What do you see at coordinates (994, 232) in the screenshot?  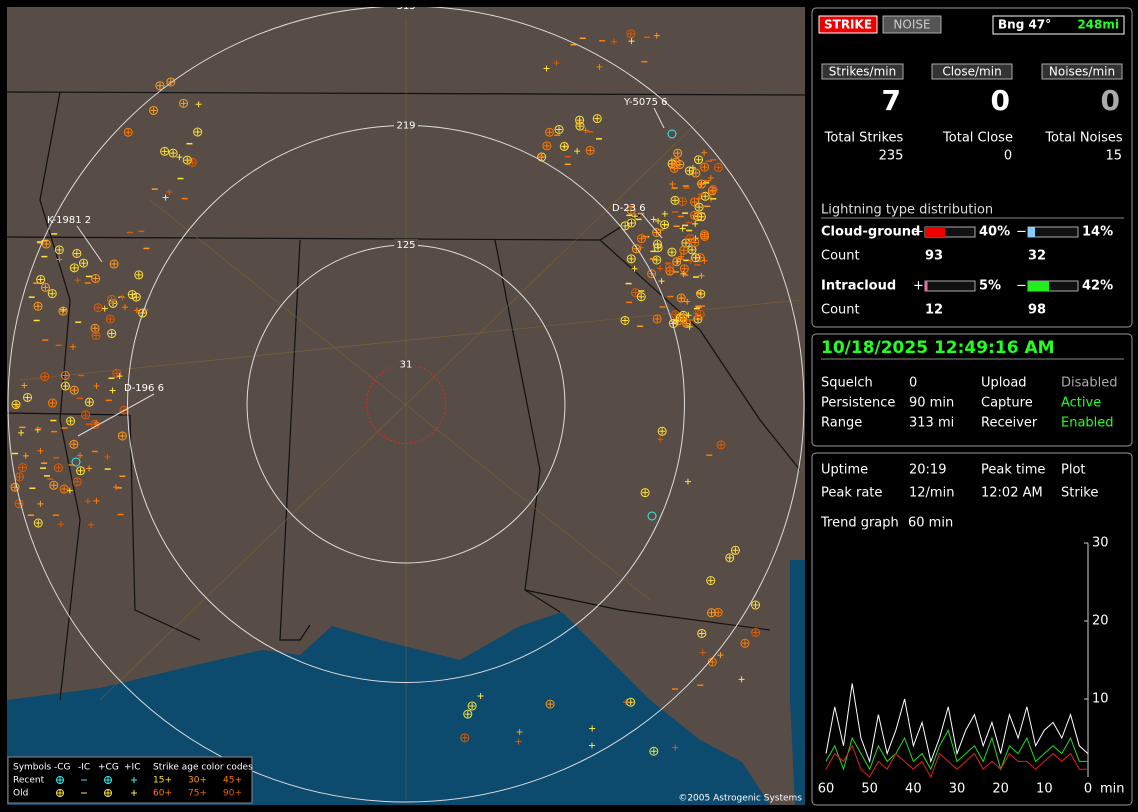 I see `percent: 40%` at bounding box center [994, 232].